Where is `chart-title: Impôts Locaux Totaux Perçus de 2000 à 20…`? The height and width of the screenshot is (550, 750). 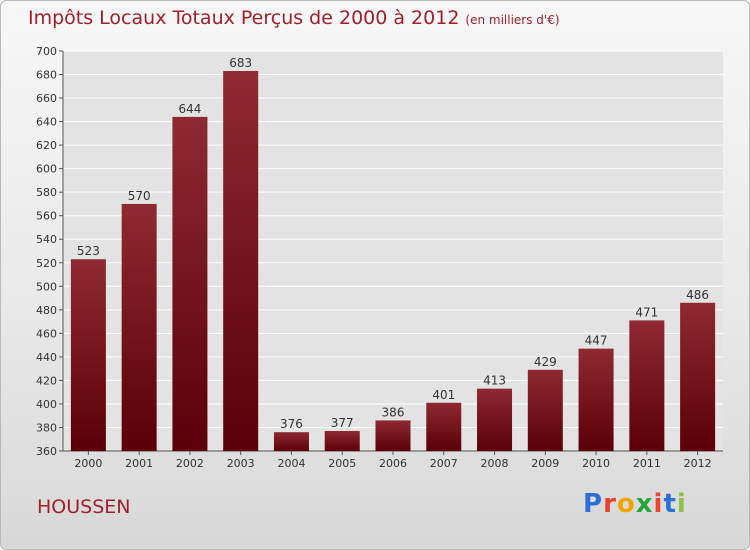
chart-title: Impôts Locaux Totaux Perçus de 2000 à 20… is located at coordinates (294, 18).